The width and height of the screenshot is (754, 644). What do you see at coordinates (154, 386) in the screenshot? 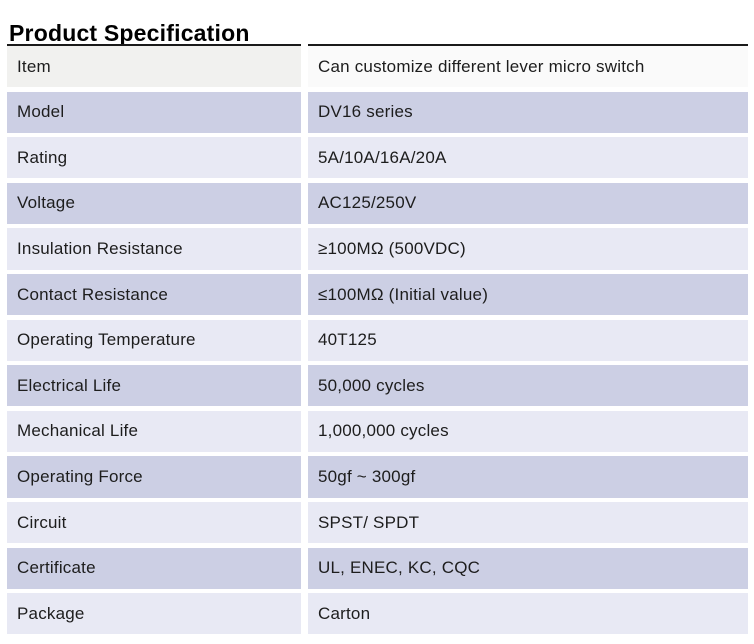
I see `spec-label-cell: Electrical Life` at bounding box center [154, 386].